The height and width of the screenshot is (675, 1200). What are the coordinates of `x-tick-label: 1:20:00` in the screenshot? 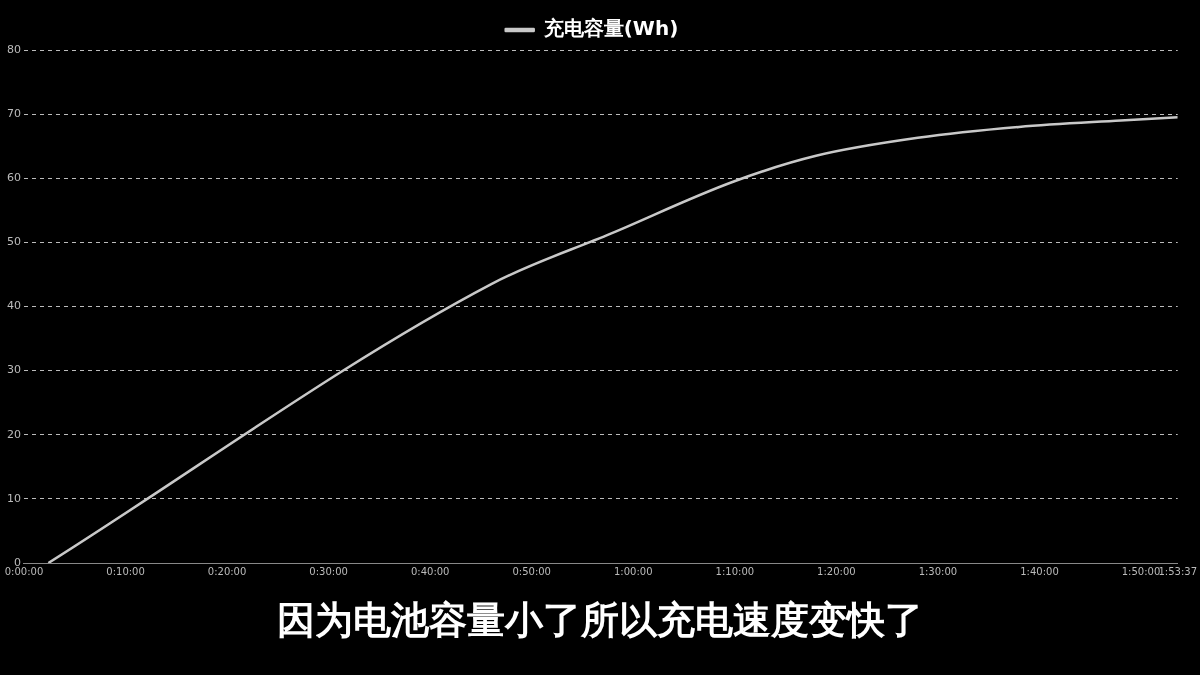 It's located at (836, 571).